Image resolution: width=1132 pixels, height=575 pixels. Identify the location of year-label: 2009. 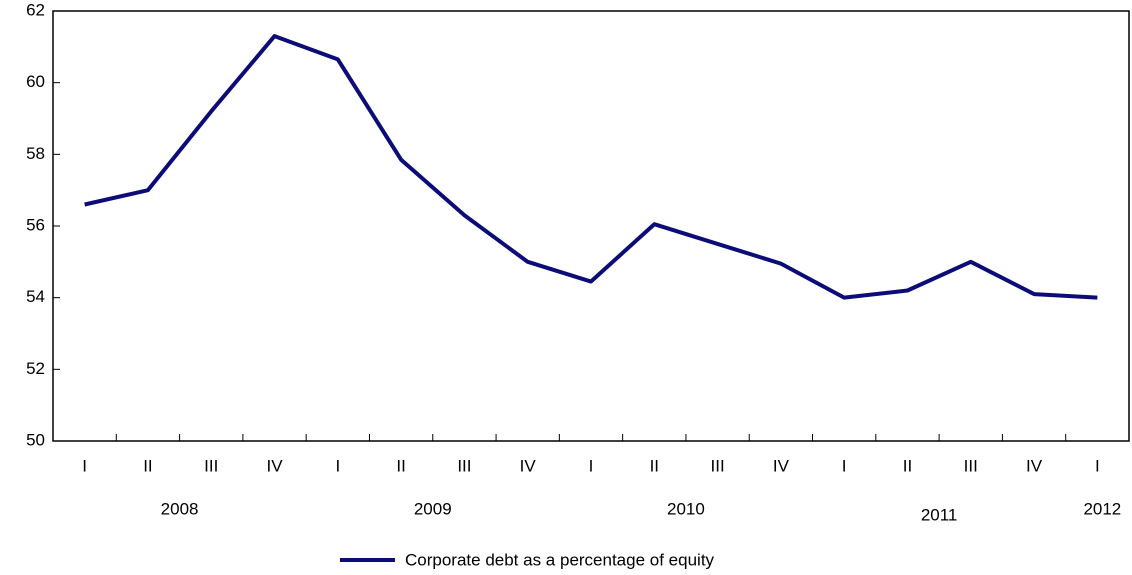
(433, 508).